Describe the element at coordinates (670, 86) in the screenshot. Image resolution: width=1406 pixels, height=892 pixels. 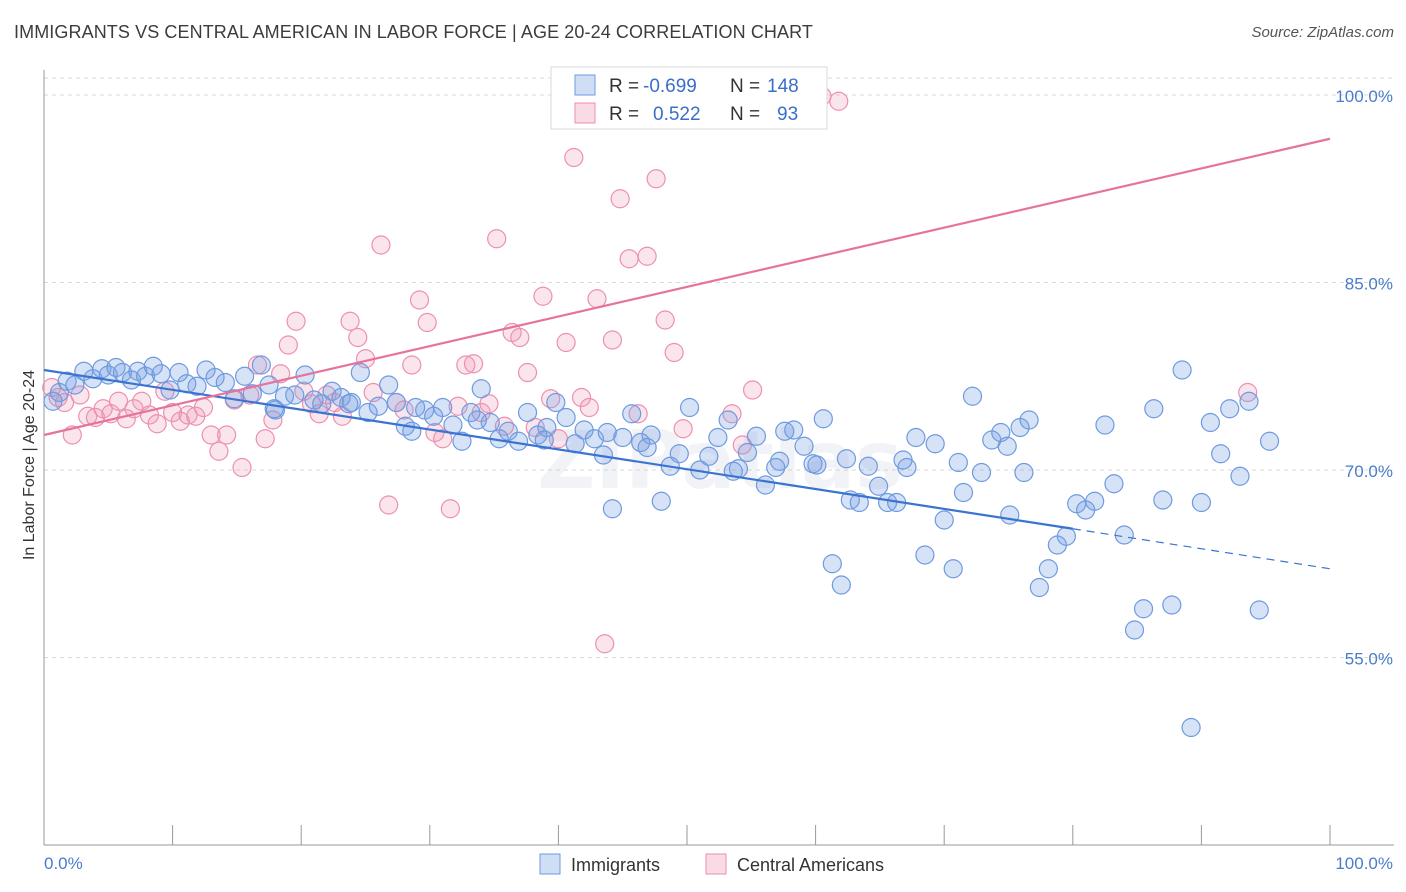
I see `legend-r-value-1: -0.699` at that location.